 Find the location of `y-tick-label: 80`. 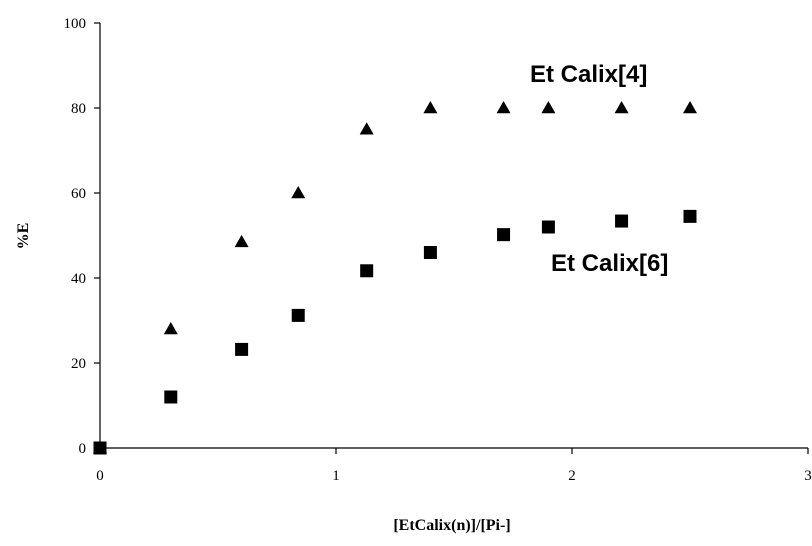

y-tick-label: 80 is located at coordinates (78, 109).